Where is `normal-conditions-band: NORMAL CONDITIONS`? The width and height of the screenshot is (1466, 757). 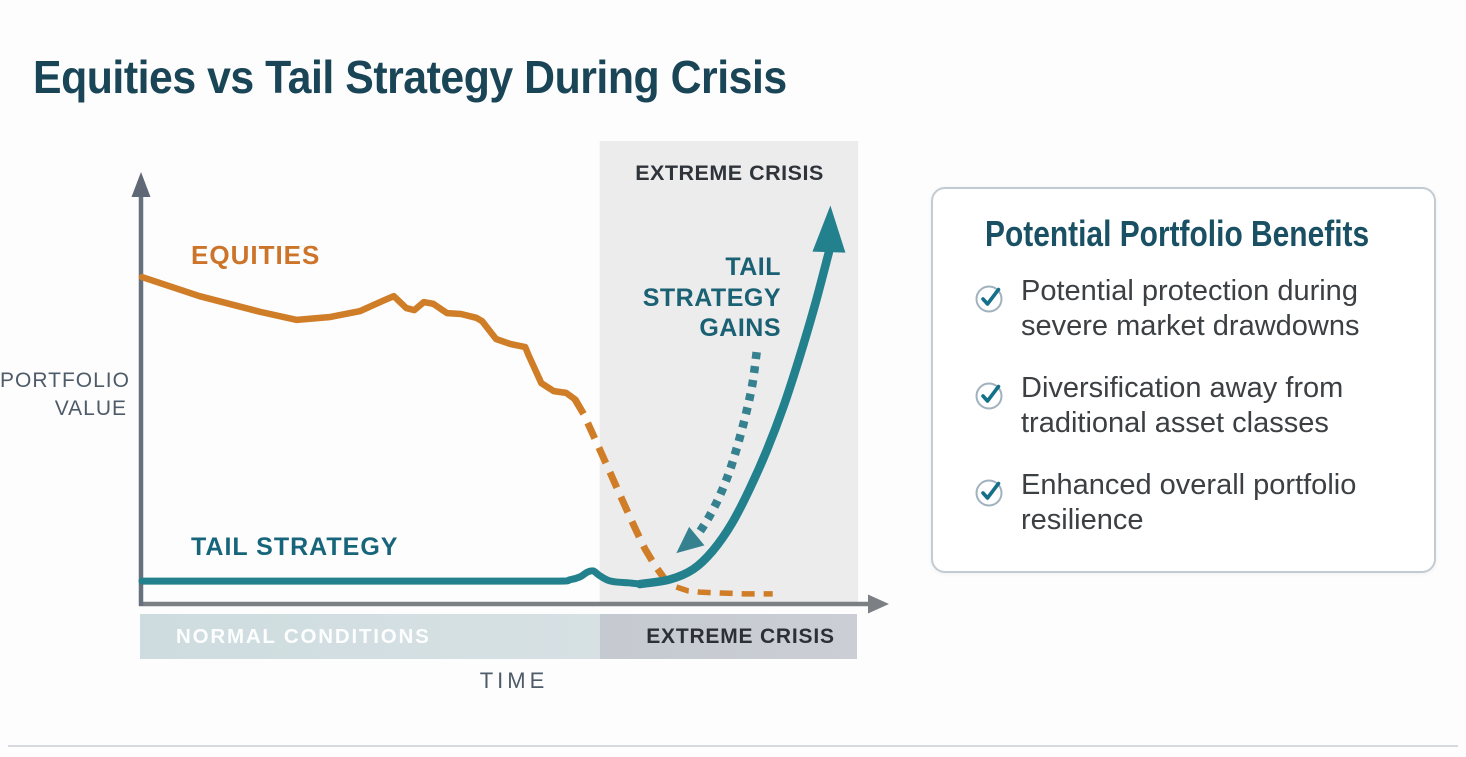 normal-conditions-band: NORMAL CONDITIONS is located at coordinates (370, 636).